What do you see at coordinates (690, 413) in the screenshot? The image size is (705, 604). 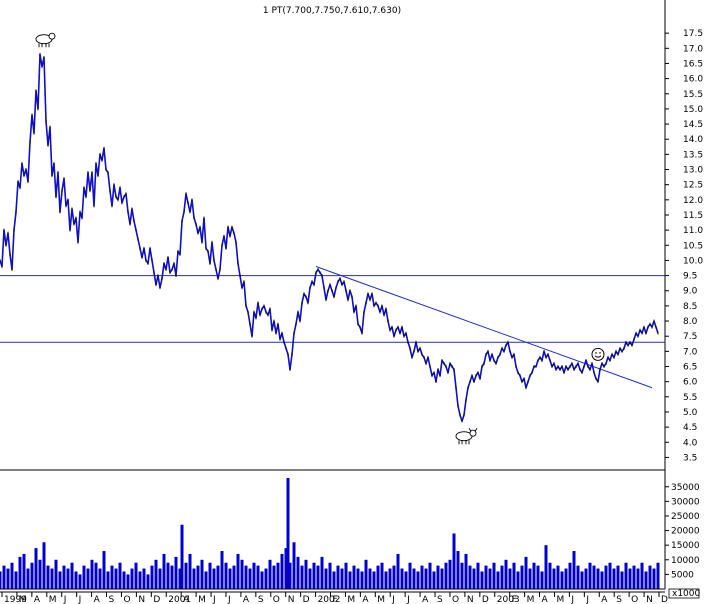 I see `price-tick-label: 5.0` at bounding box center [690, 413].